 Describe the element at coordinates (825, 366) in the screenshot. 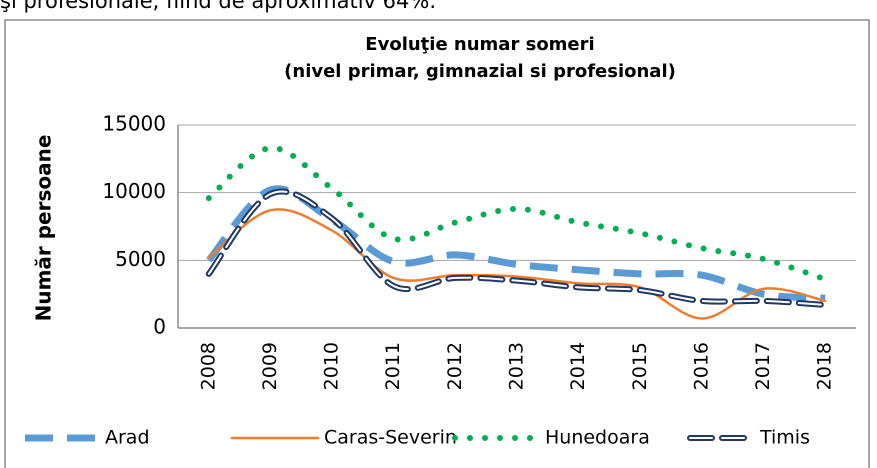

I see `x-tick-label: 2018` at that location.